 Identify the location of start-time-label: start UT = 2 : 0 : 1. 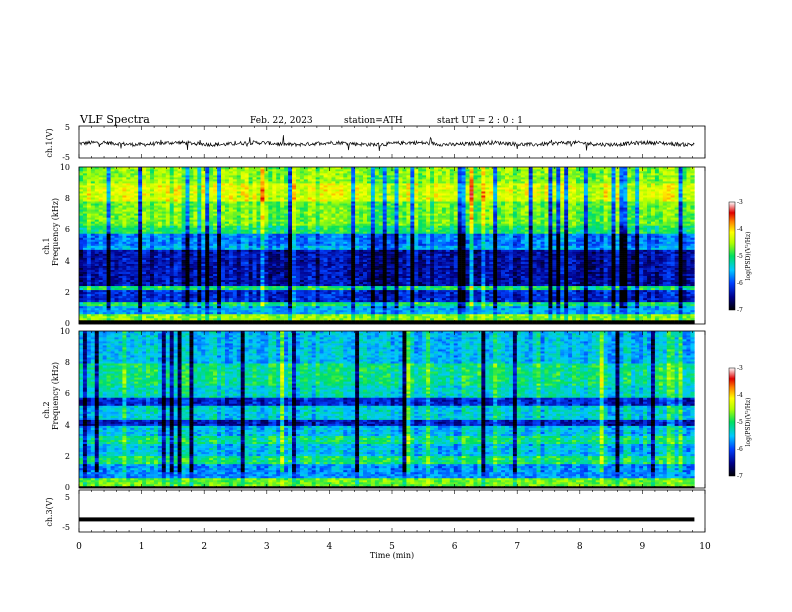
(480, 121).